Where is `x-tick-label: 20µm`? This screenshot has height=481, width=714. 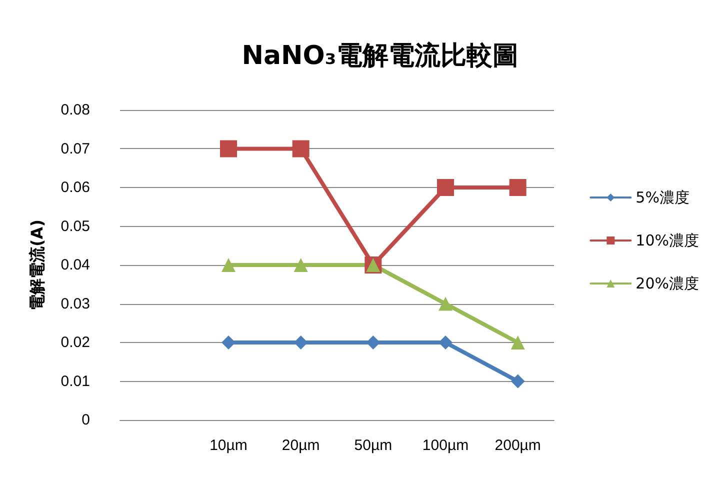 x-tick-label: 20µm is located at coordinates (301, 445).